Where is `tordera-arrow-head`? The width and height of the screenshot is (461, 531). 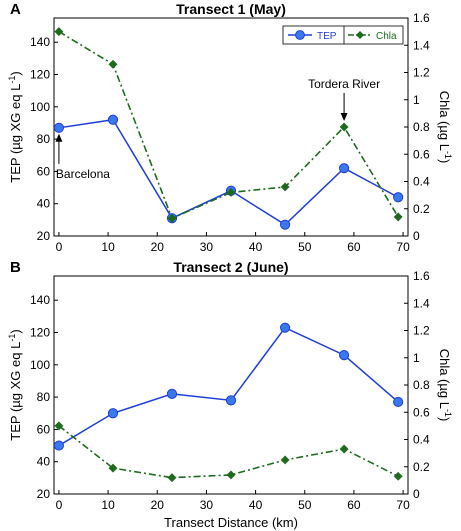
tordera-arrow-head is located at coordinates (344, 117).